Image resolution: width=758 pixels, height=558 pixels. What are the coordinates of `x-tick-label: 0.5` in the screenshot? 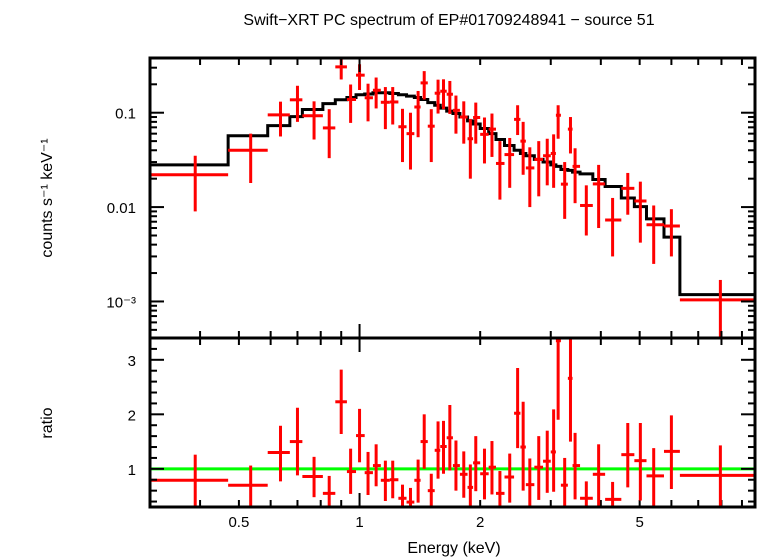 It's located at (238, 522).